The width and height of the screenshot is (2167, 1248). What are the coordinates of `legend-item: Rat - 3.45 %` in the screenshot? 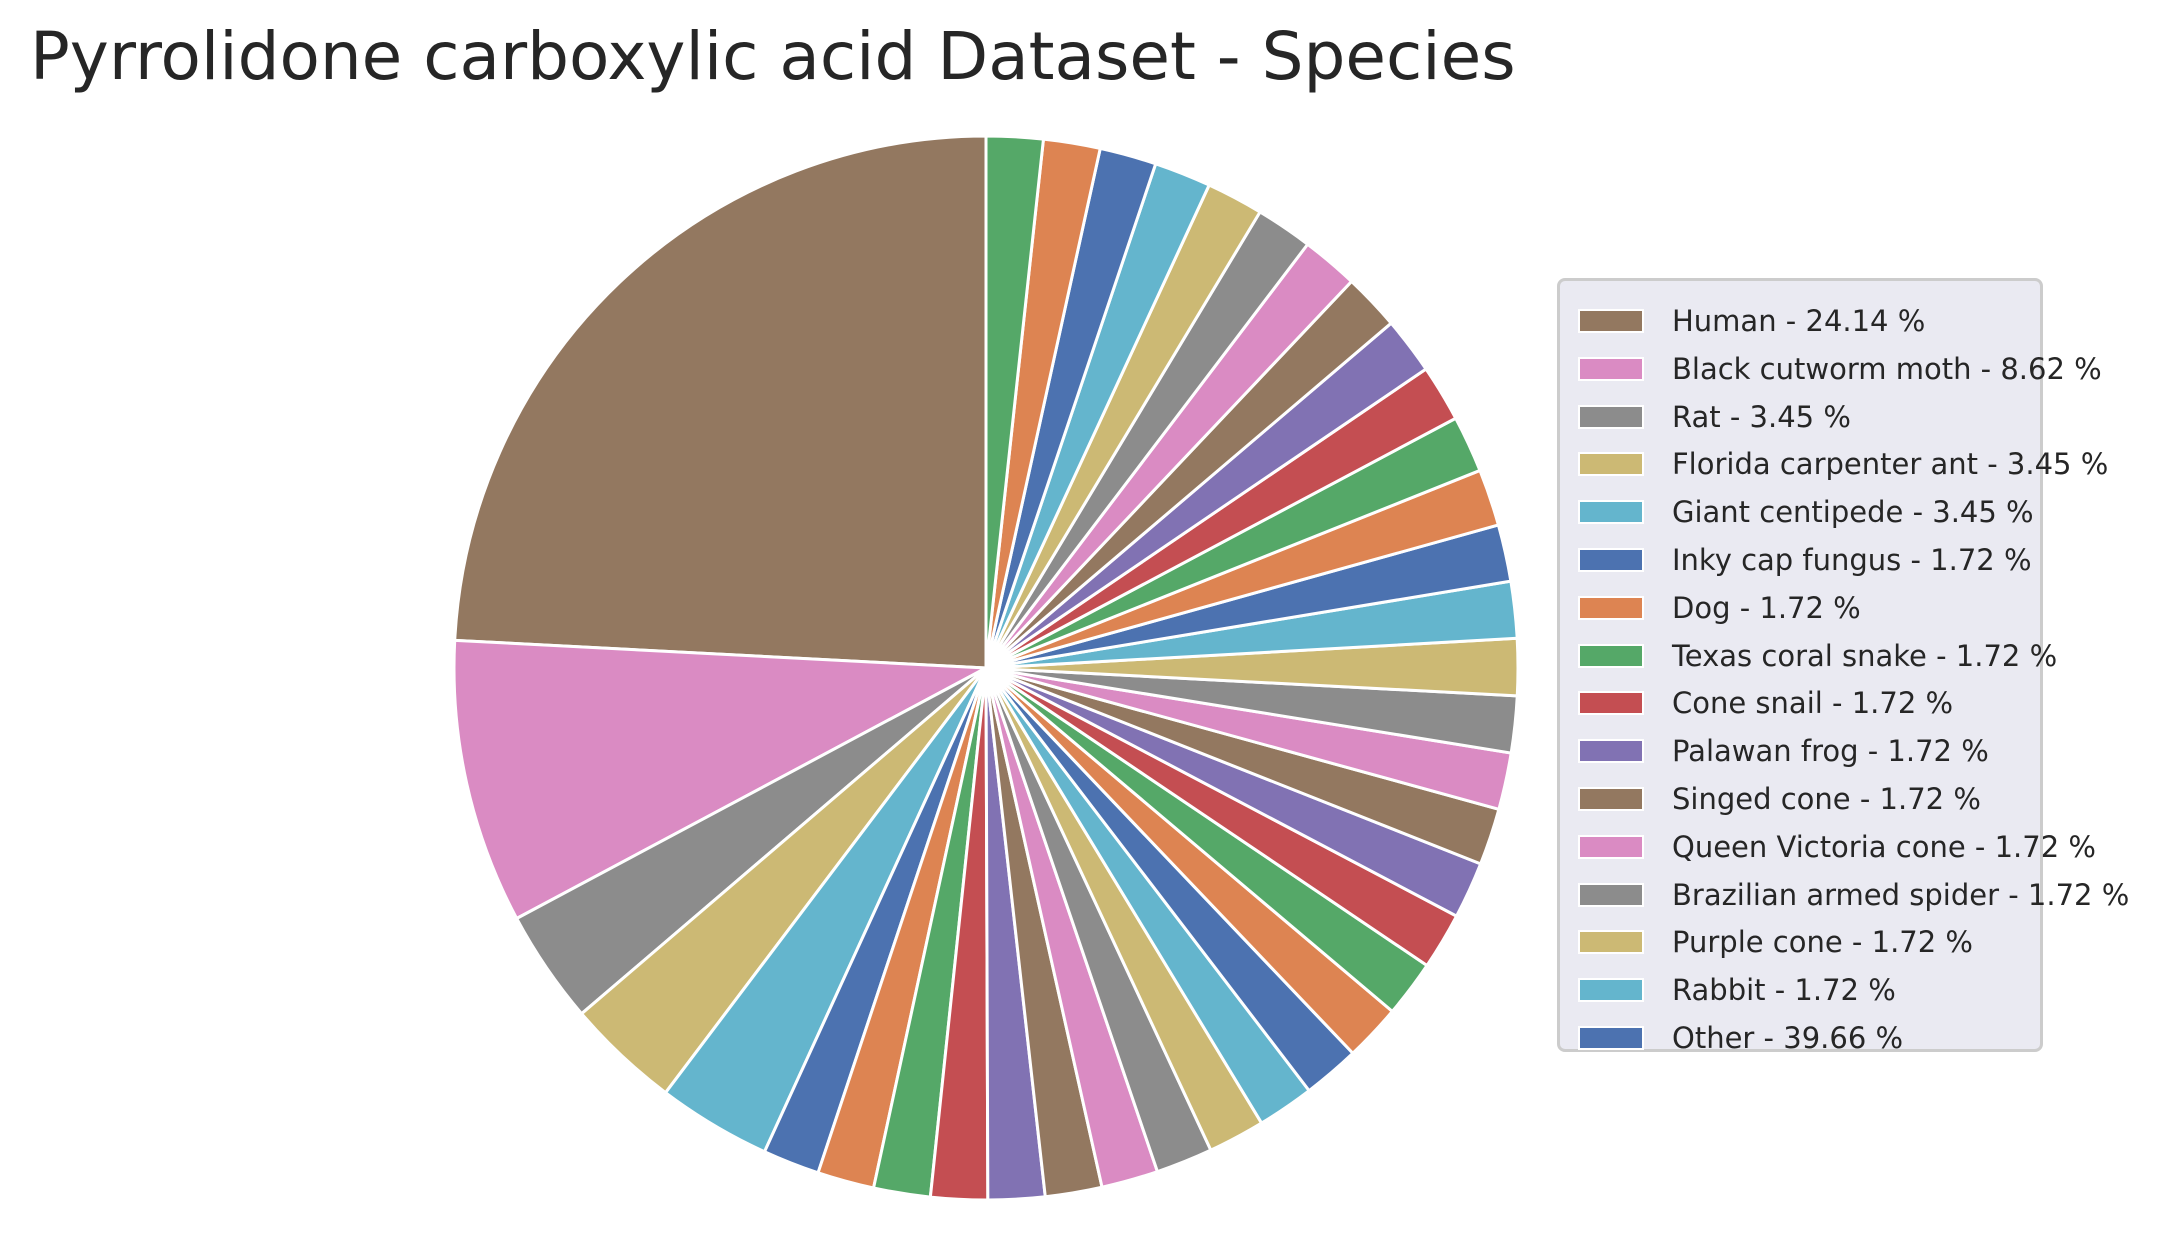 It's located at (1714, 417).